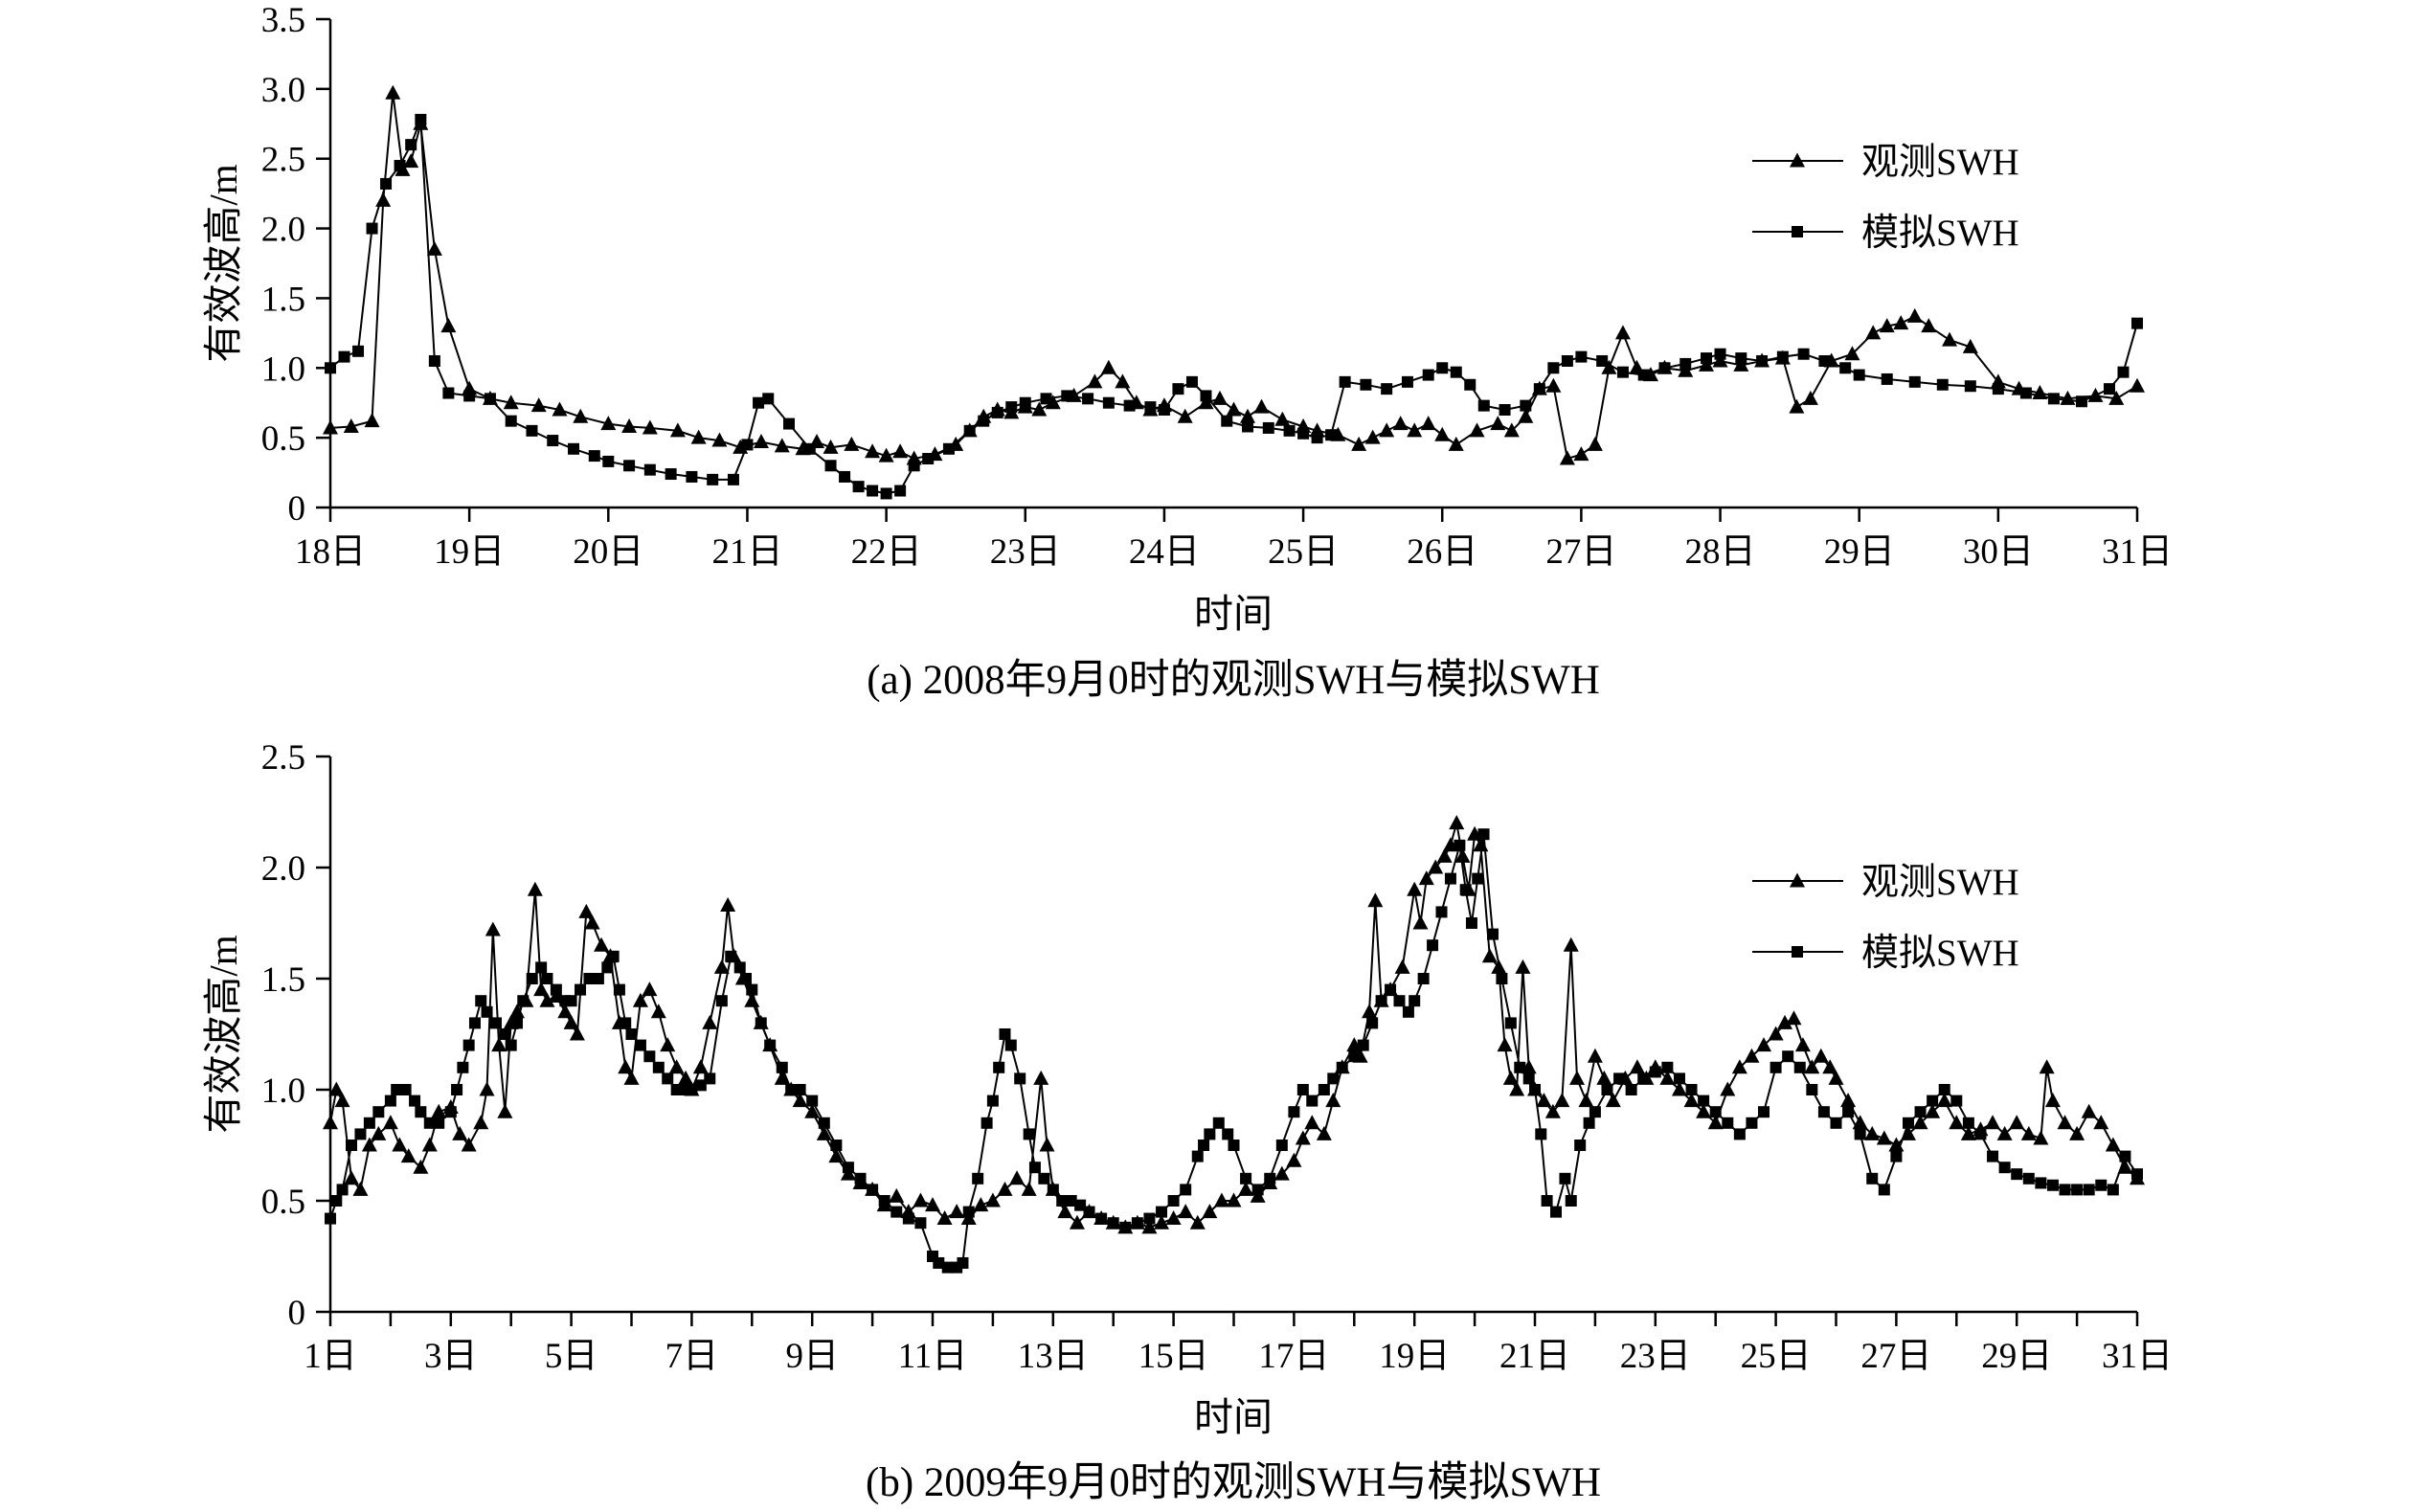  Describe the element at coordinates (886, 552) in the screenshot. I see `x-tick-label: 22日` at that location.